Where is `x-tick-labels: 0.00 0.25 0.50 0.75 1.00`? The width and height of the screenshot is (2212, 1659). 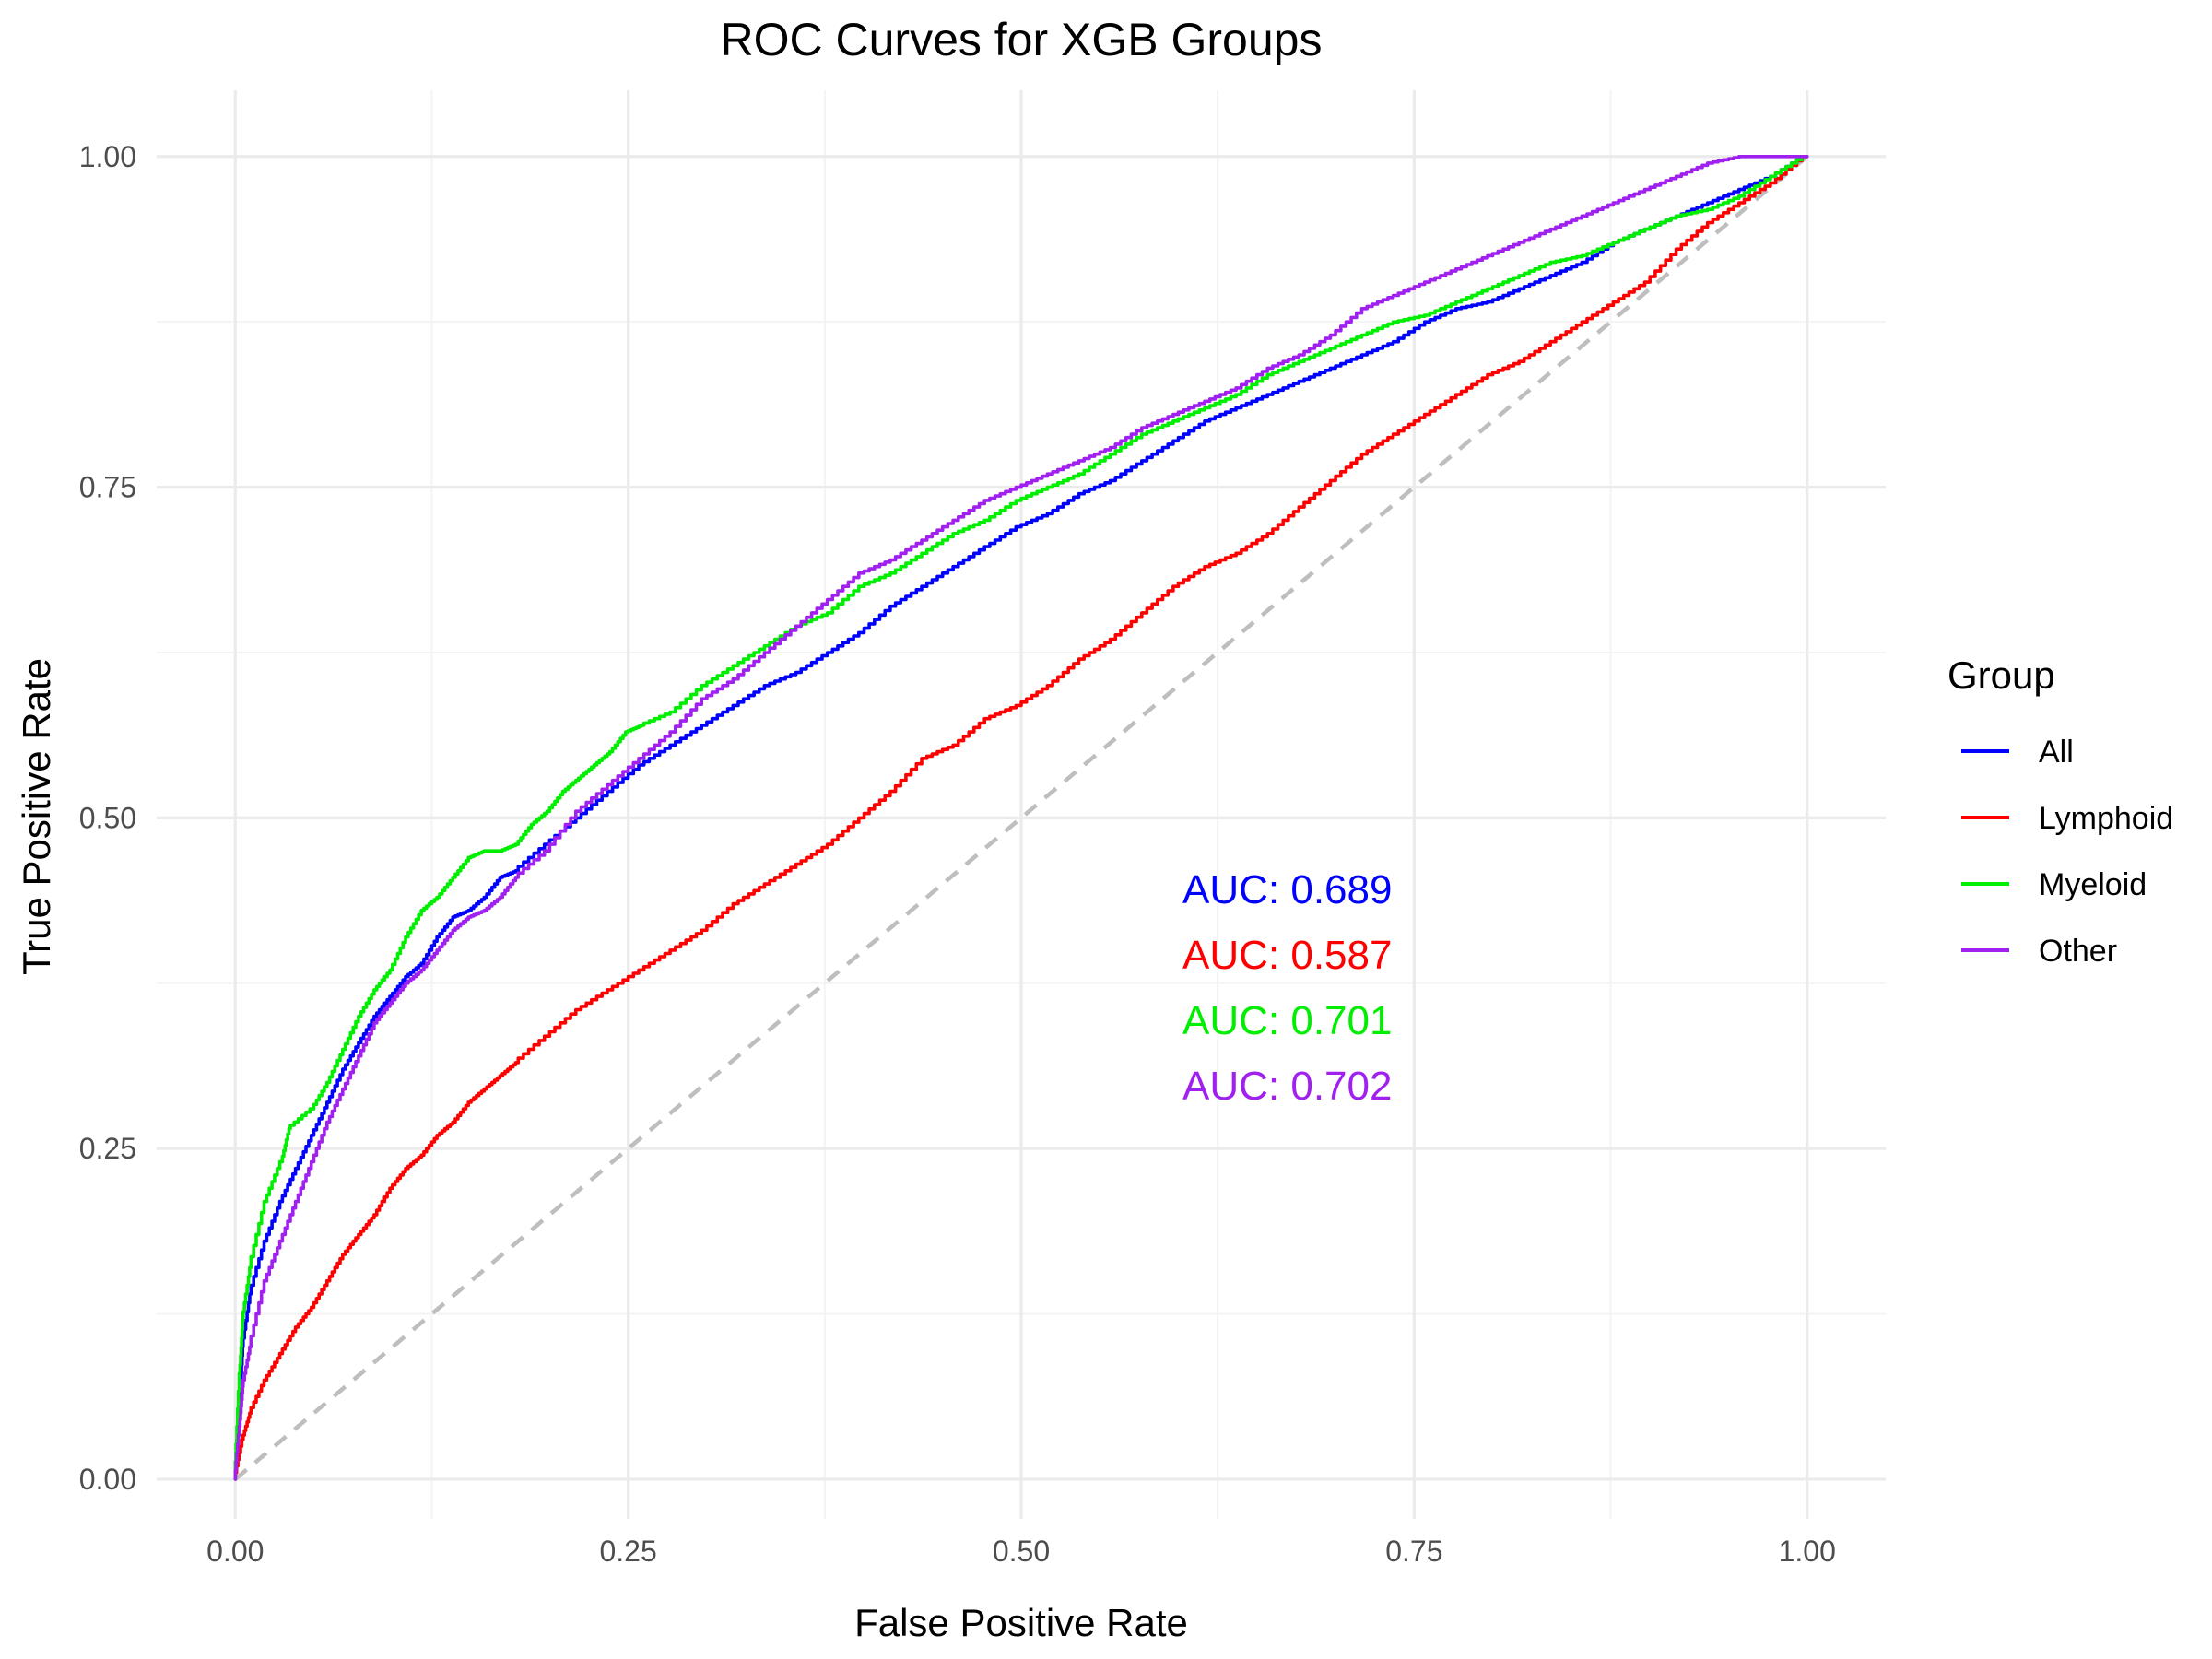
x-tick-labels: 0.00 0.25 0.50 0.75 1.00 is located at coordinates (1021, 1551).